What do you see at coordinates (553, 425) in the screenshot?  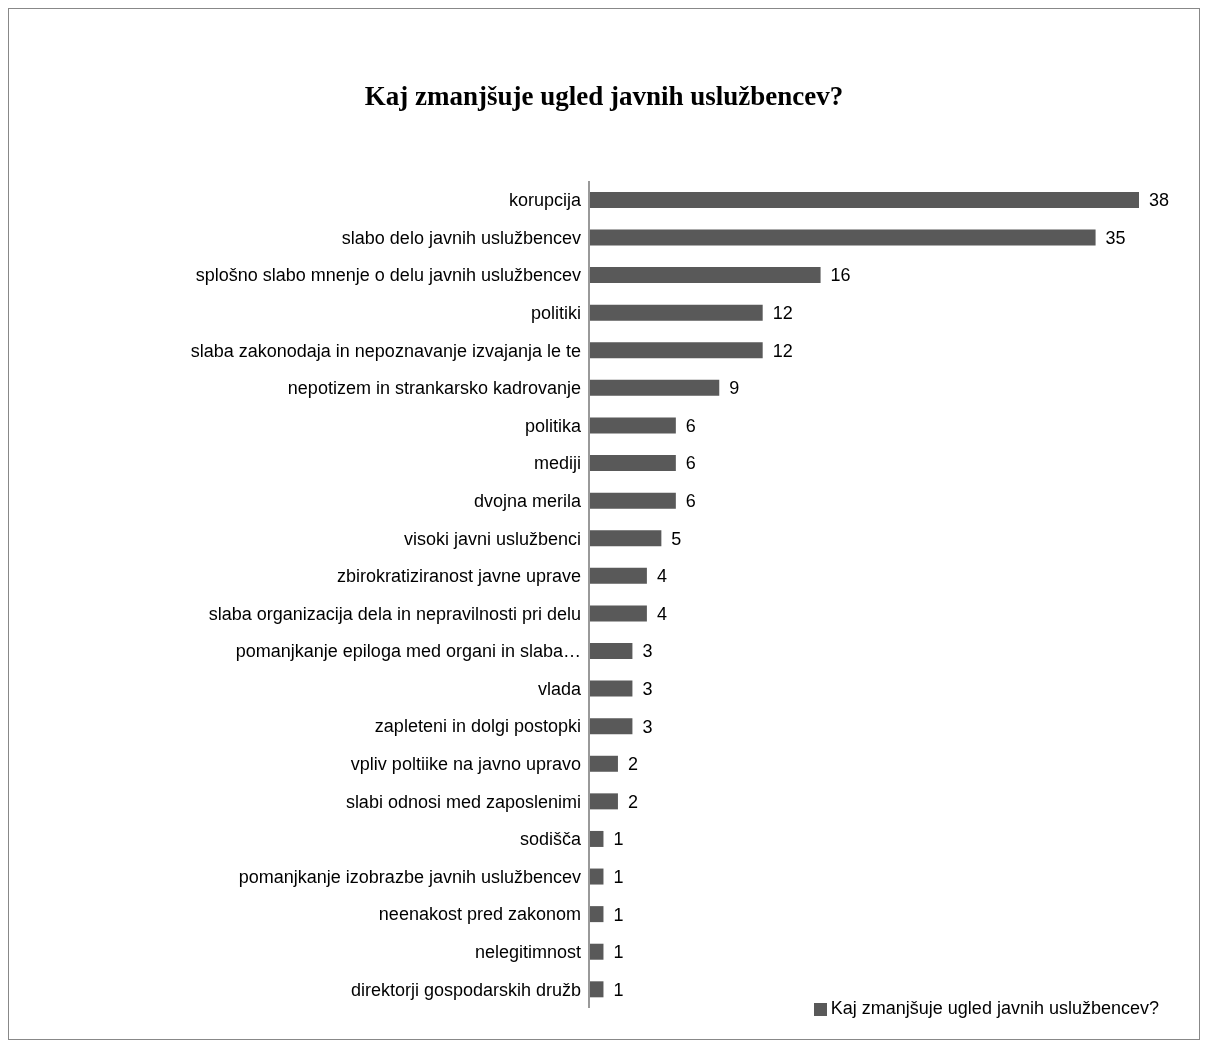 I see `y-tick-label: politika` at bounding box center [553, 425].